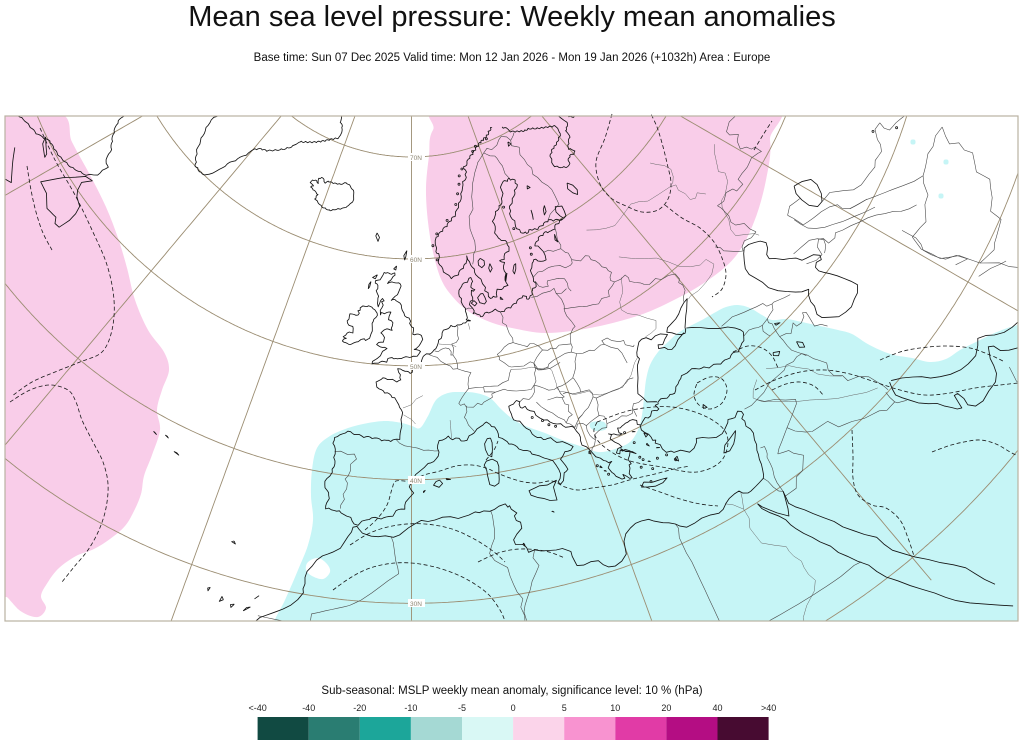 This screenshot has width=1024, height=747. Describe the element at coordinates (410, 708) in the screenshot. I see `svg-text: -10` at that location.